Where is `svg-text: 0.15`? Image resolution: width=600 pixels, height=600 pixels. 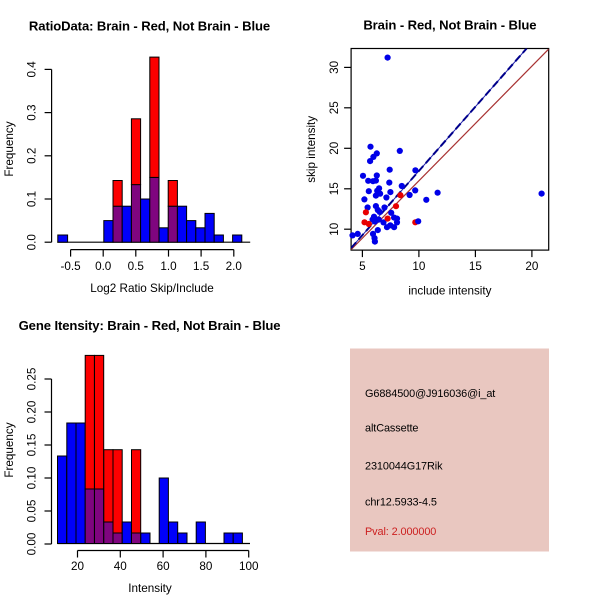
svg-text: 0.15 is located at coordinates (32, 444).